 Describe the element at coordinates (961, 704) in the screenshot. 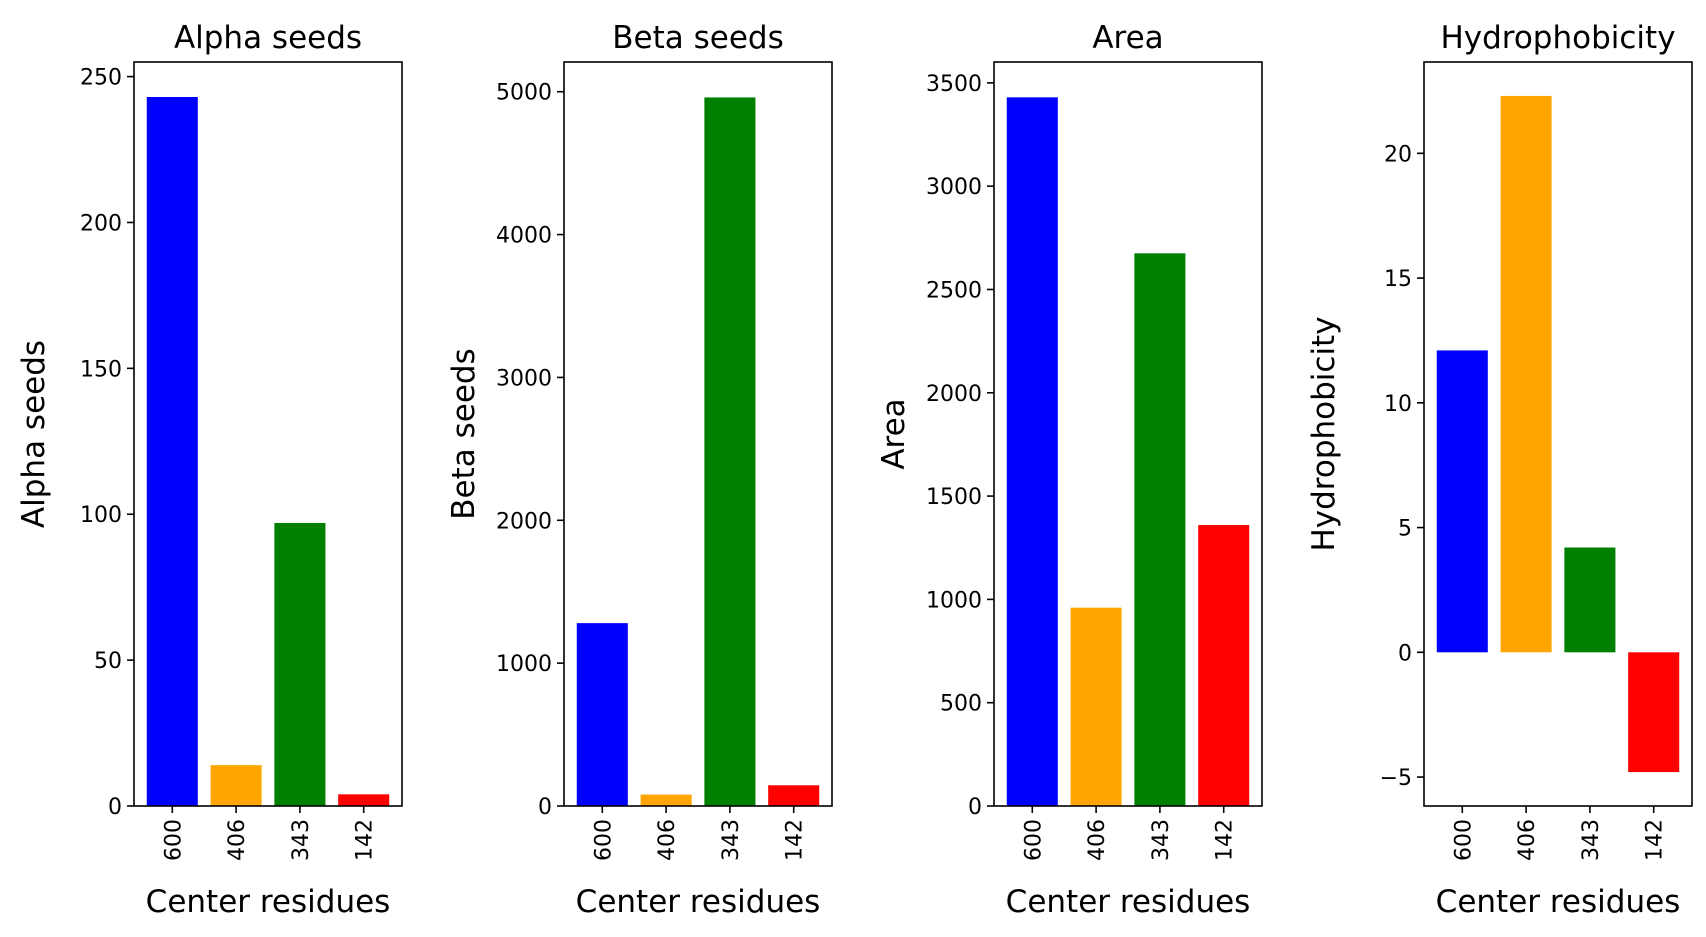

I see `y-tick-label: 500` at that location.